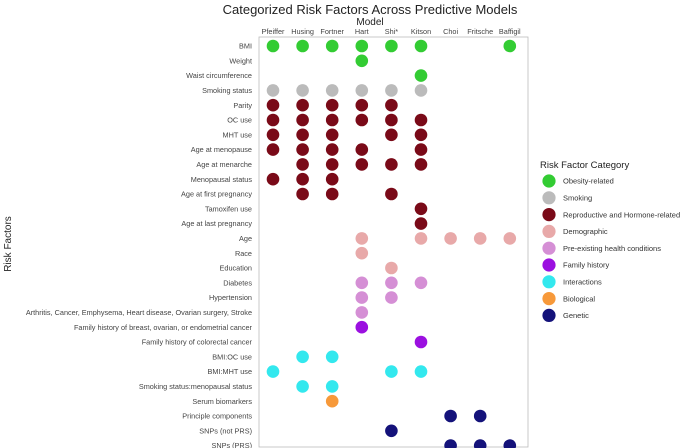 This screenshot has height=448, width=685. What do you see at coordinates (549, 215) in the screenshot?
I see `legend-swatch-reproductive-and-hormone-related` at bounding box center [549, 215].